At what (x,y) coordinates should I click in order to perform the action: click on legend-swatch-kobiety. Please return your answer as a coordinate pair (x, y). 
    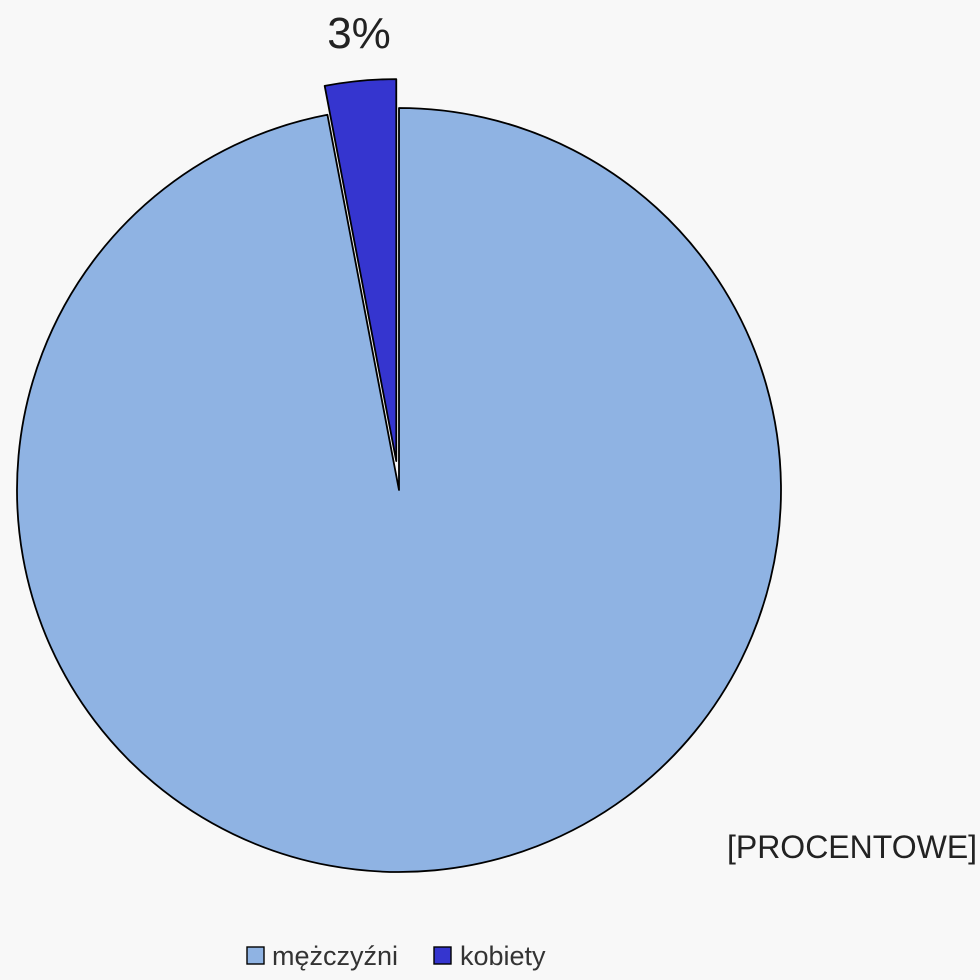
    Looking at the image, I should click on (442, 955).